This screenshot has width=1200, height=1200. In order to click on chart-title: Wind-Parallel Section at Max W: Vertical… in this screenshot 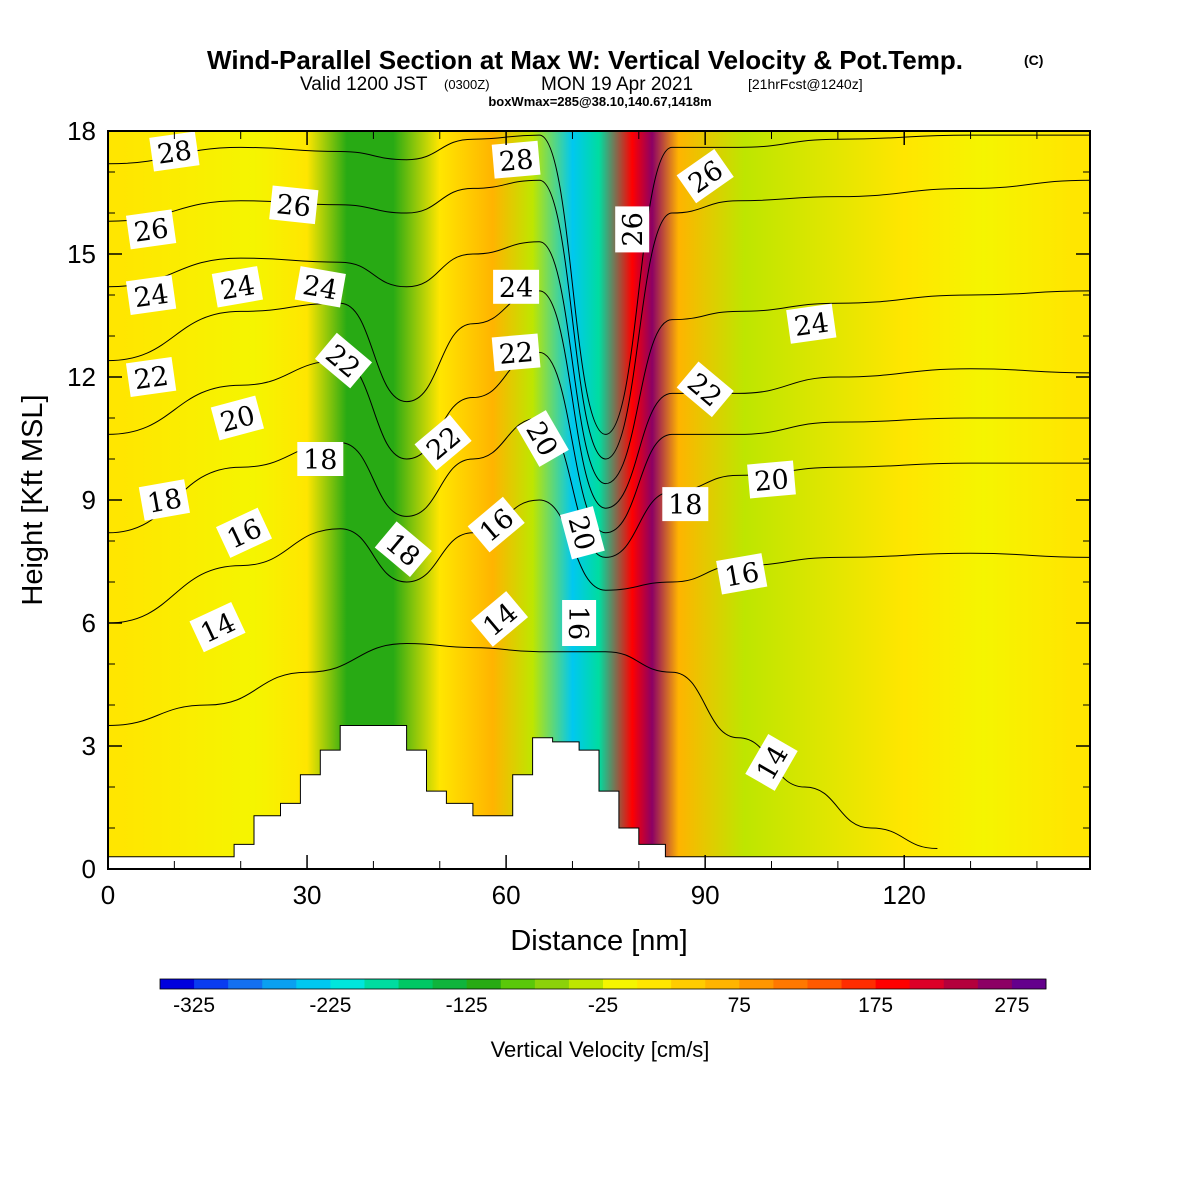, I will do `click(585, 60)`.